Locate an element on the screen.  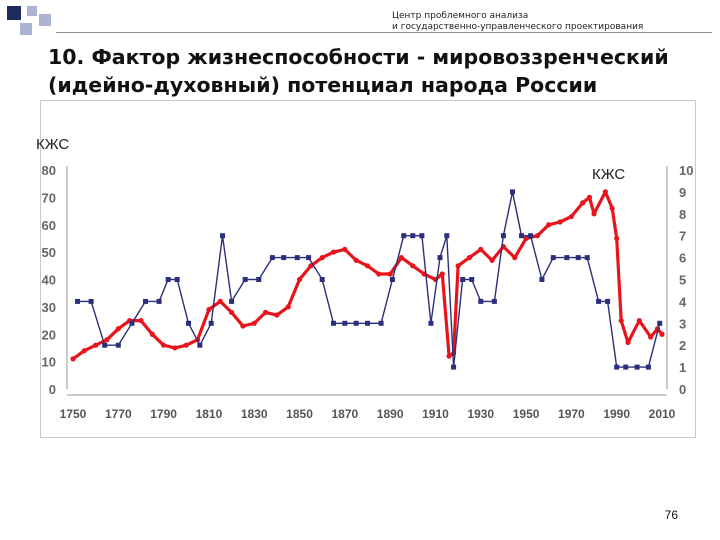
right-tick-label: 4 is located at coordinates (683, 301).